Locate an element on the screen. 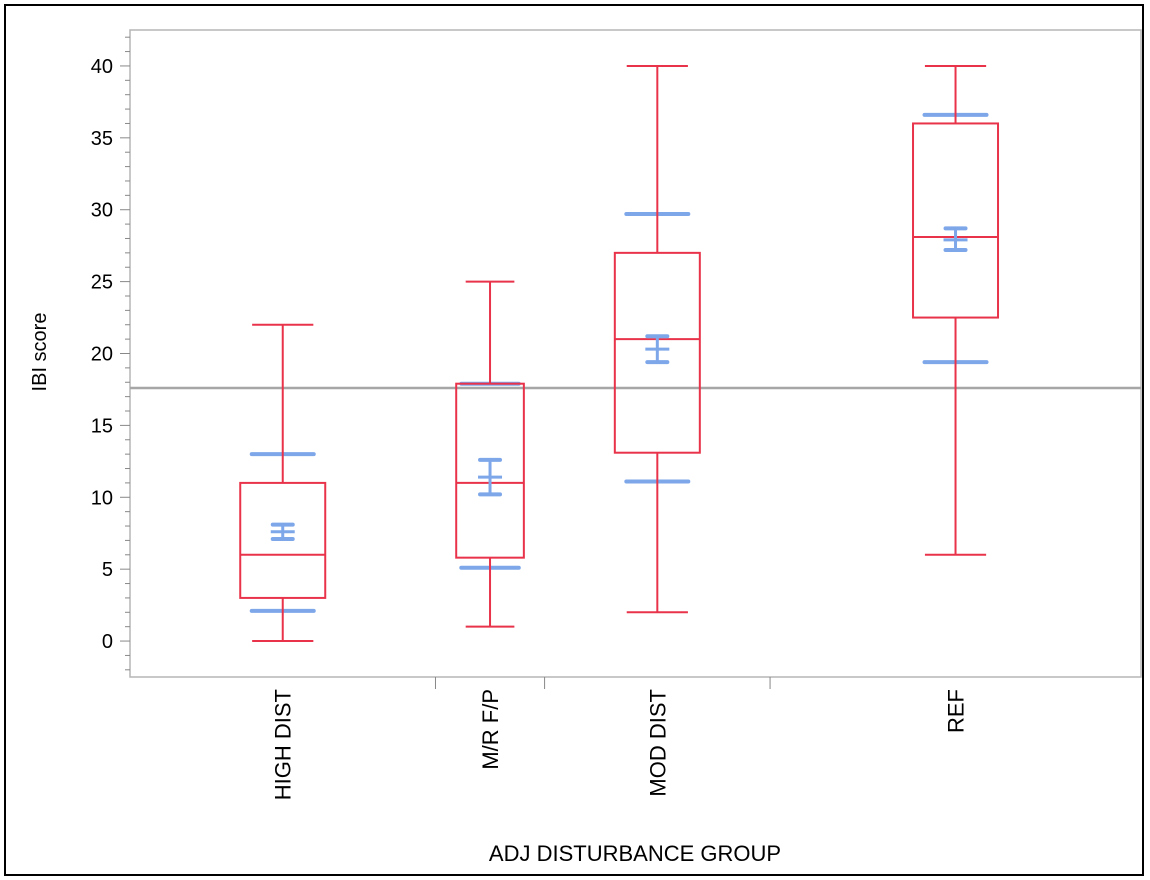 The height and width of the screenshot is (880, 1150). x-axis: HIGH DIST M/R F/P MOD DIST REF is located at coordinates (620, 738).